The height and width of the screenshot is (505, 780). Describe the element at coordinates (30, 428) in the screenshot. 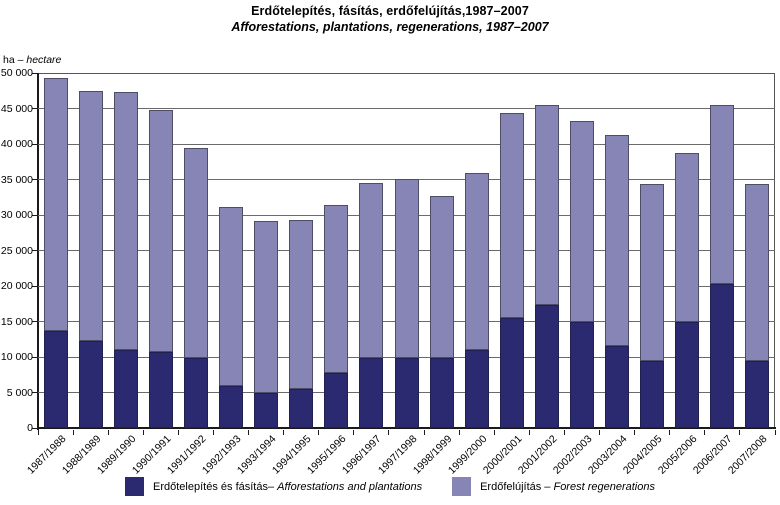

I see `y-axis-tick-label: 0` at that location.